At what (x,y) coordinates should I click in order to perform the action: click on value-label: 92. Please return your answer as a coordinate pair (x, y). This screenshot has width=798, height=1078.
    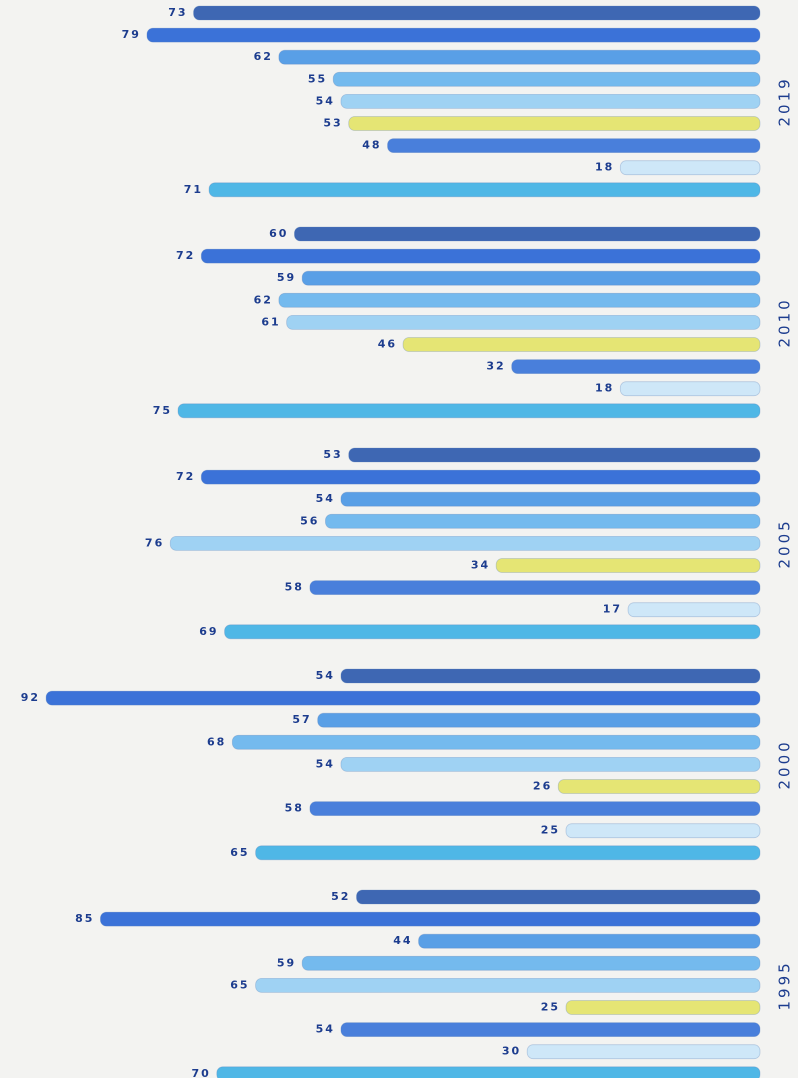
    Looking at the image, I should click on (30, 697).